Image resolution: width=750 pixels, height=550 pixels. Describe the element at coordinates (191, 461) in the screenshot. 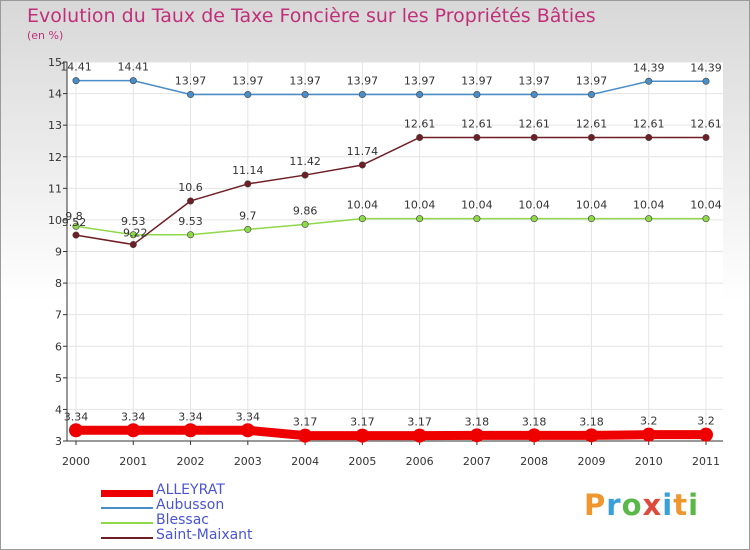

I see `x-tick-label: 2002` at that location.